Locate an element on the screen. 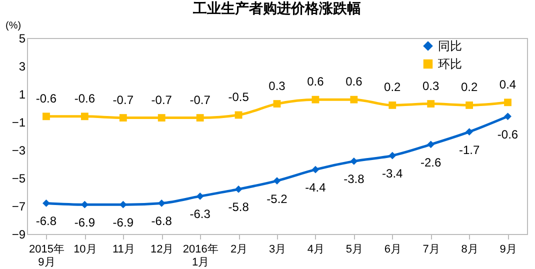 This screenshot has height=269, width=535. y-tick-label: 5 is located at coordinates (22, 39).